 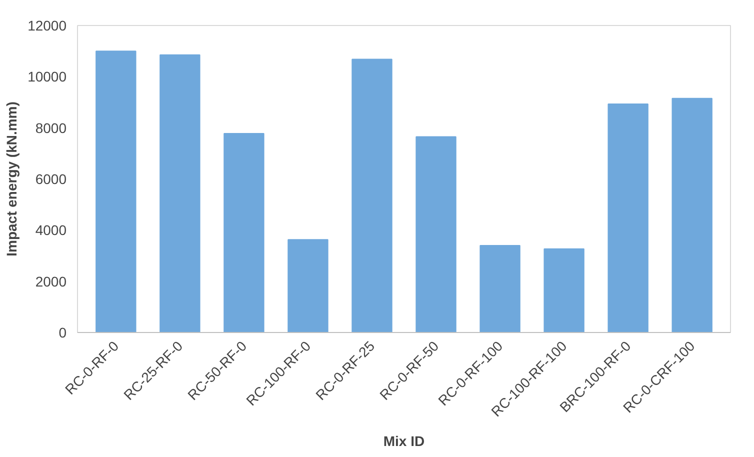 What do you see at coordinates (12, 179) in the screenshot?
I see `y-axis-title: Impact energy (kN.mm)` at bounding box center [12, 179].